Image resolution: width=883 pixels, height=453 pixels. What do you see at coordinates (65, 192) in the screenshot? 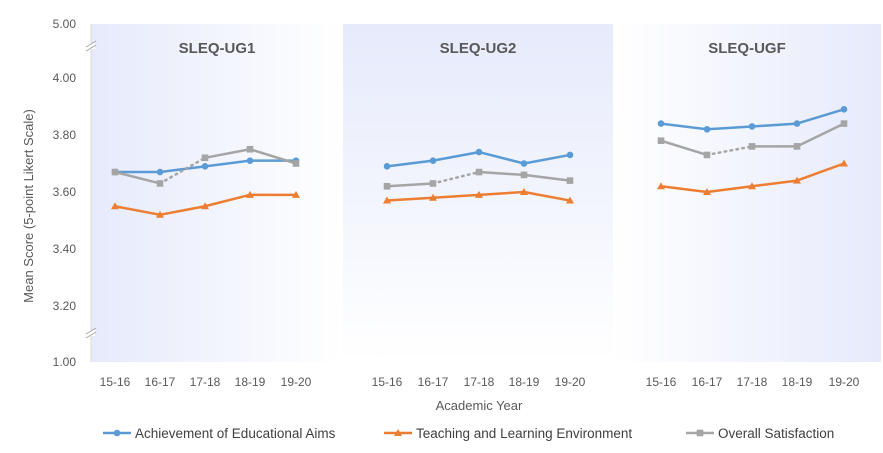
I see `y-tick-label: 3.60` at bounding box center [65, 192].